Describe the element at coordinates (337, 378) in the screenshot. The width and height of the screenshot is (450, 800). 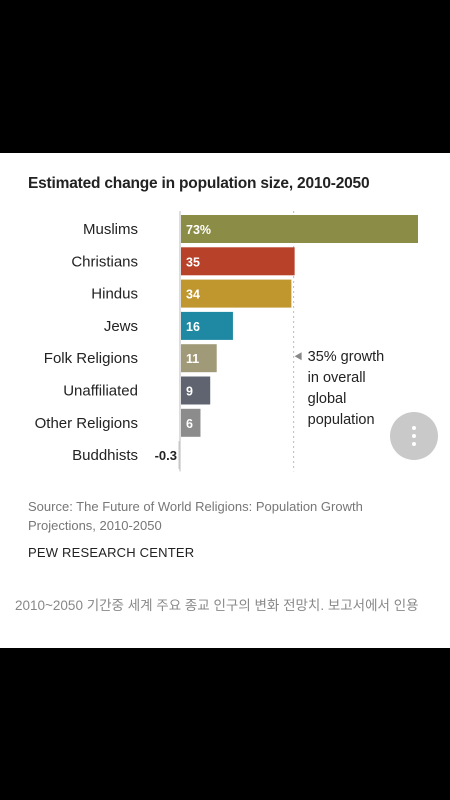
I see `reference-annotation-line: in overall` at that location.